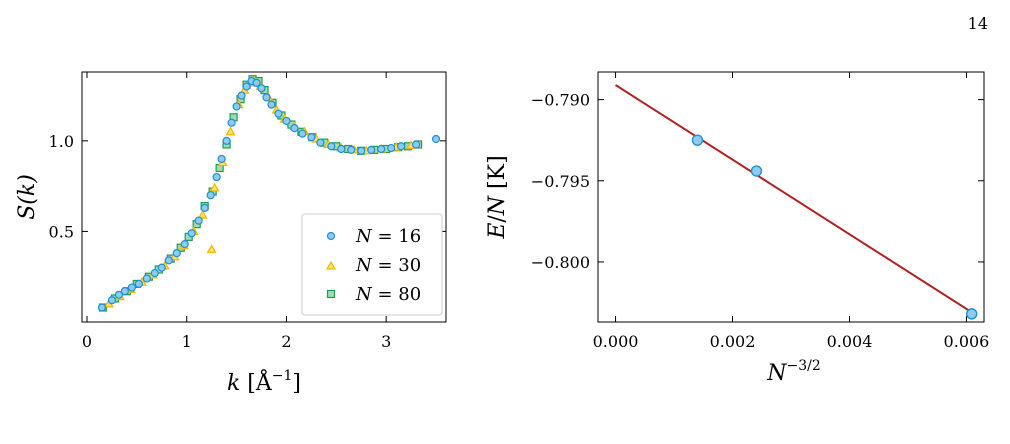 The width and height of the screenshot is (1010, 444). What do you see at coordinates (331, 265) in the screenshot?
I see `legend-marker-n30` at bounding box center [331, 265].